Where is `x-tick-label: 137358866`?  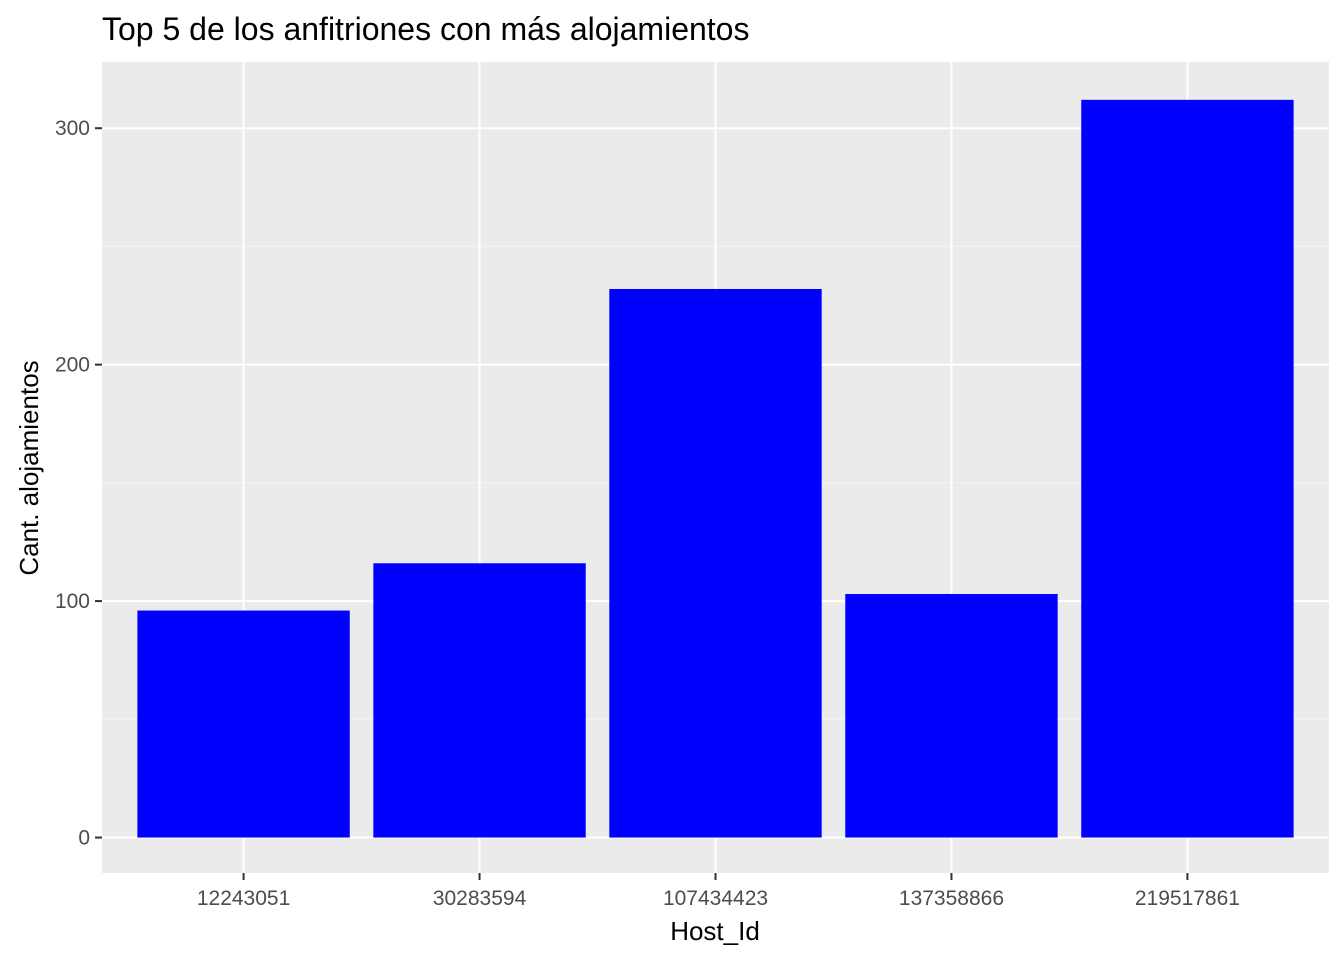 x-tick-label: 137358866 is located at coordinates (951, 898).